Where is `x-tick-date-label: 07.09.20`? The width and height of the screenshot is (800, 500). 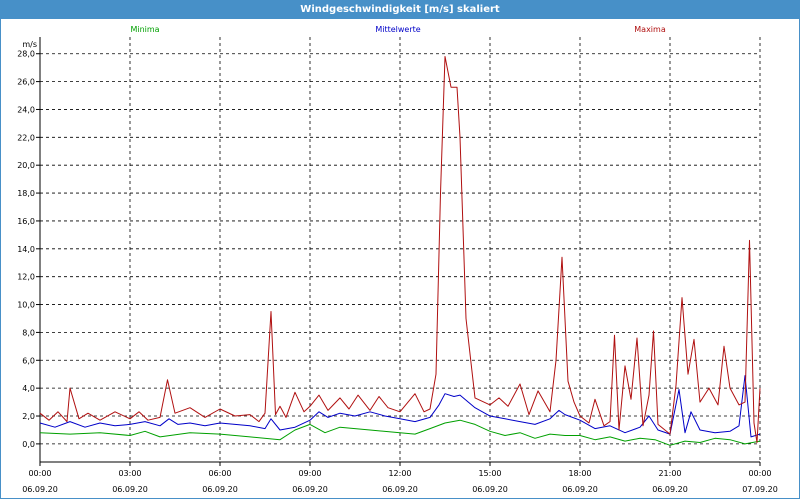 x-tick-date-label: 07.09.20 is located at coordinates (760, 489).